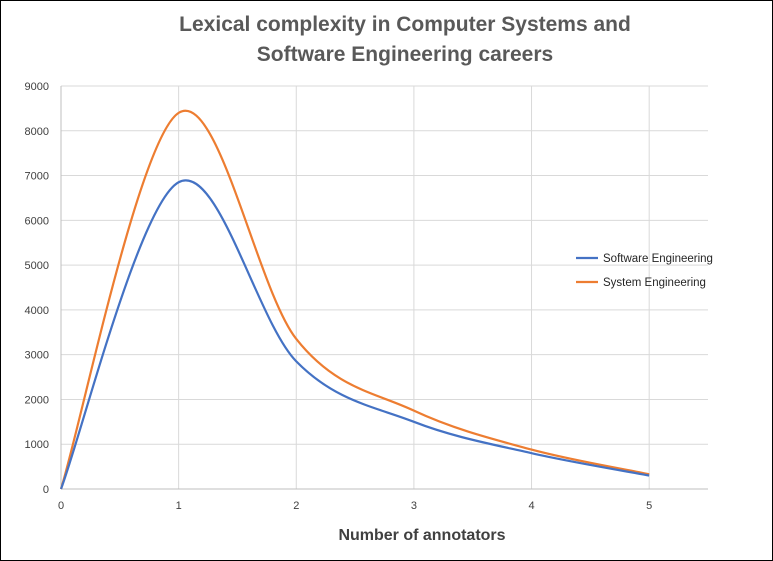 The width and height of the screenshot is (773, 561). What do you see at coordinates (37, 288) in the screenshot?
I see `y-axis-tick-labels: 0 1000 2000 3000 4000 5000 6000 7000 8000 9000` at bounding box center [37, 288].